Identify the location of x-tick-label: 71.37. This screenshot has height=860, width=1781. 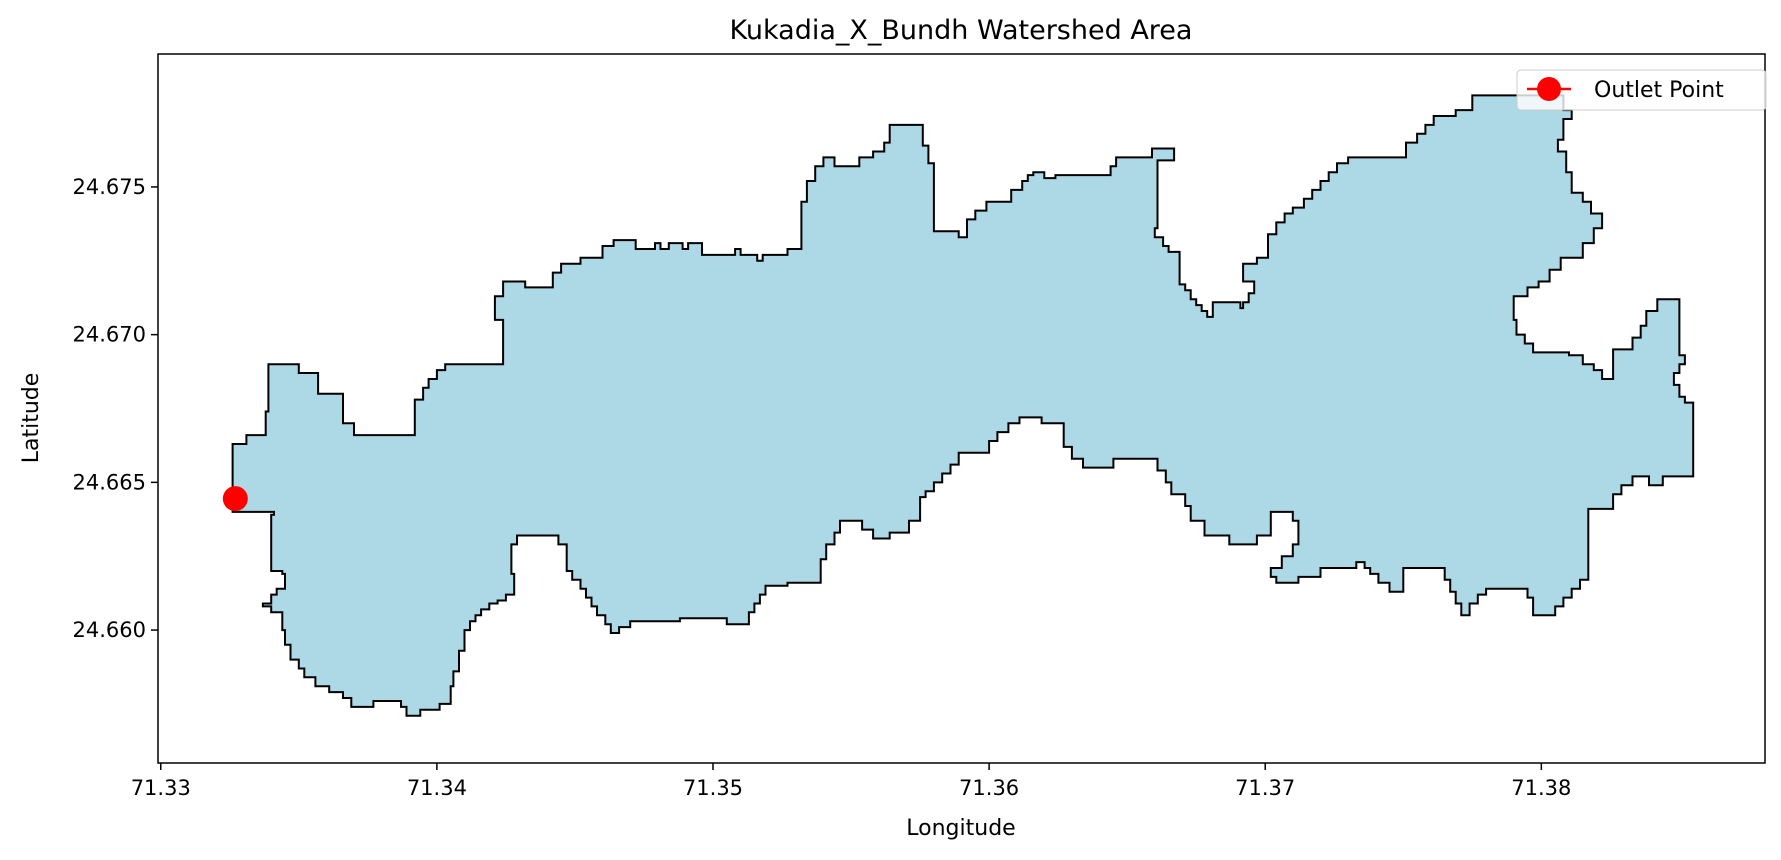
(1265, 788).